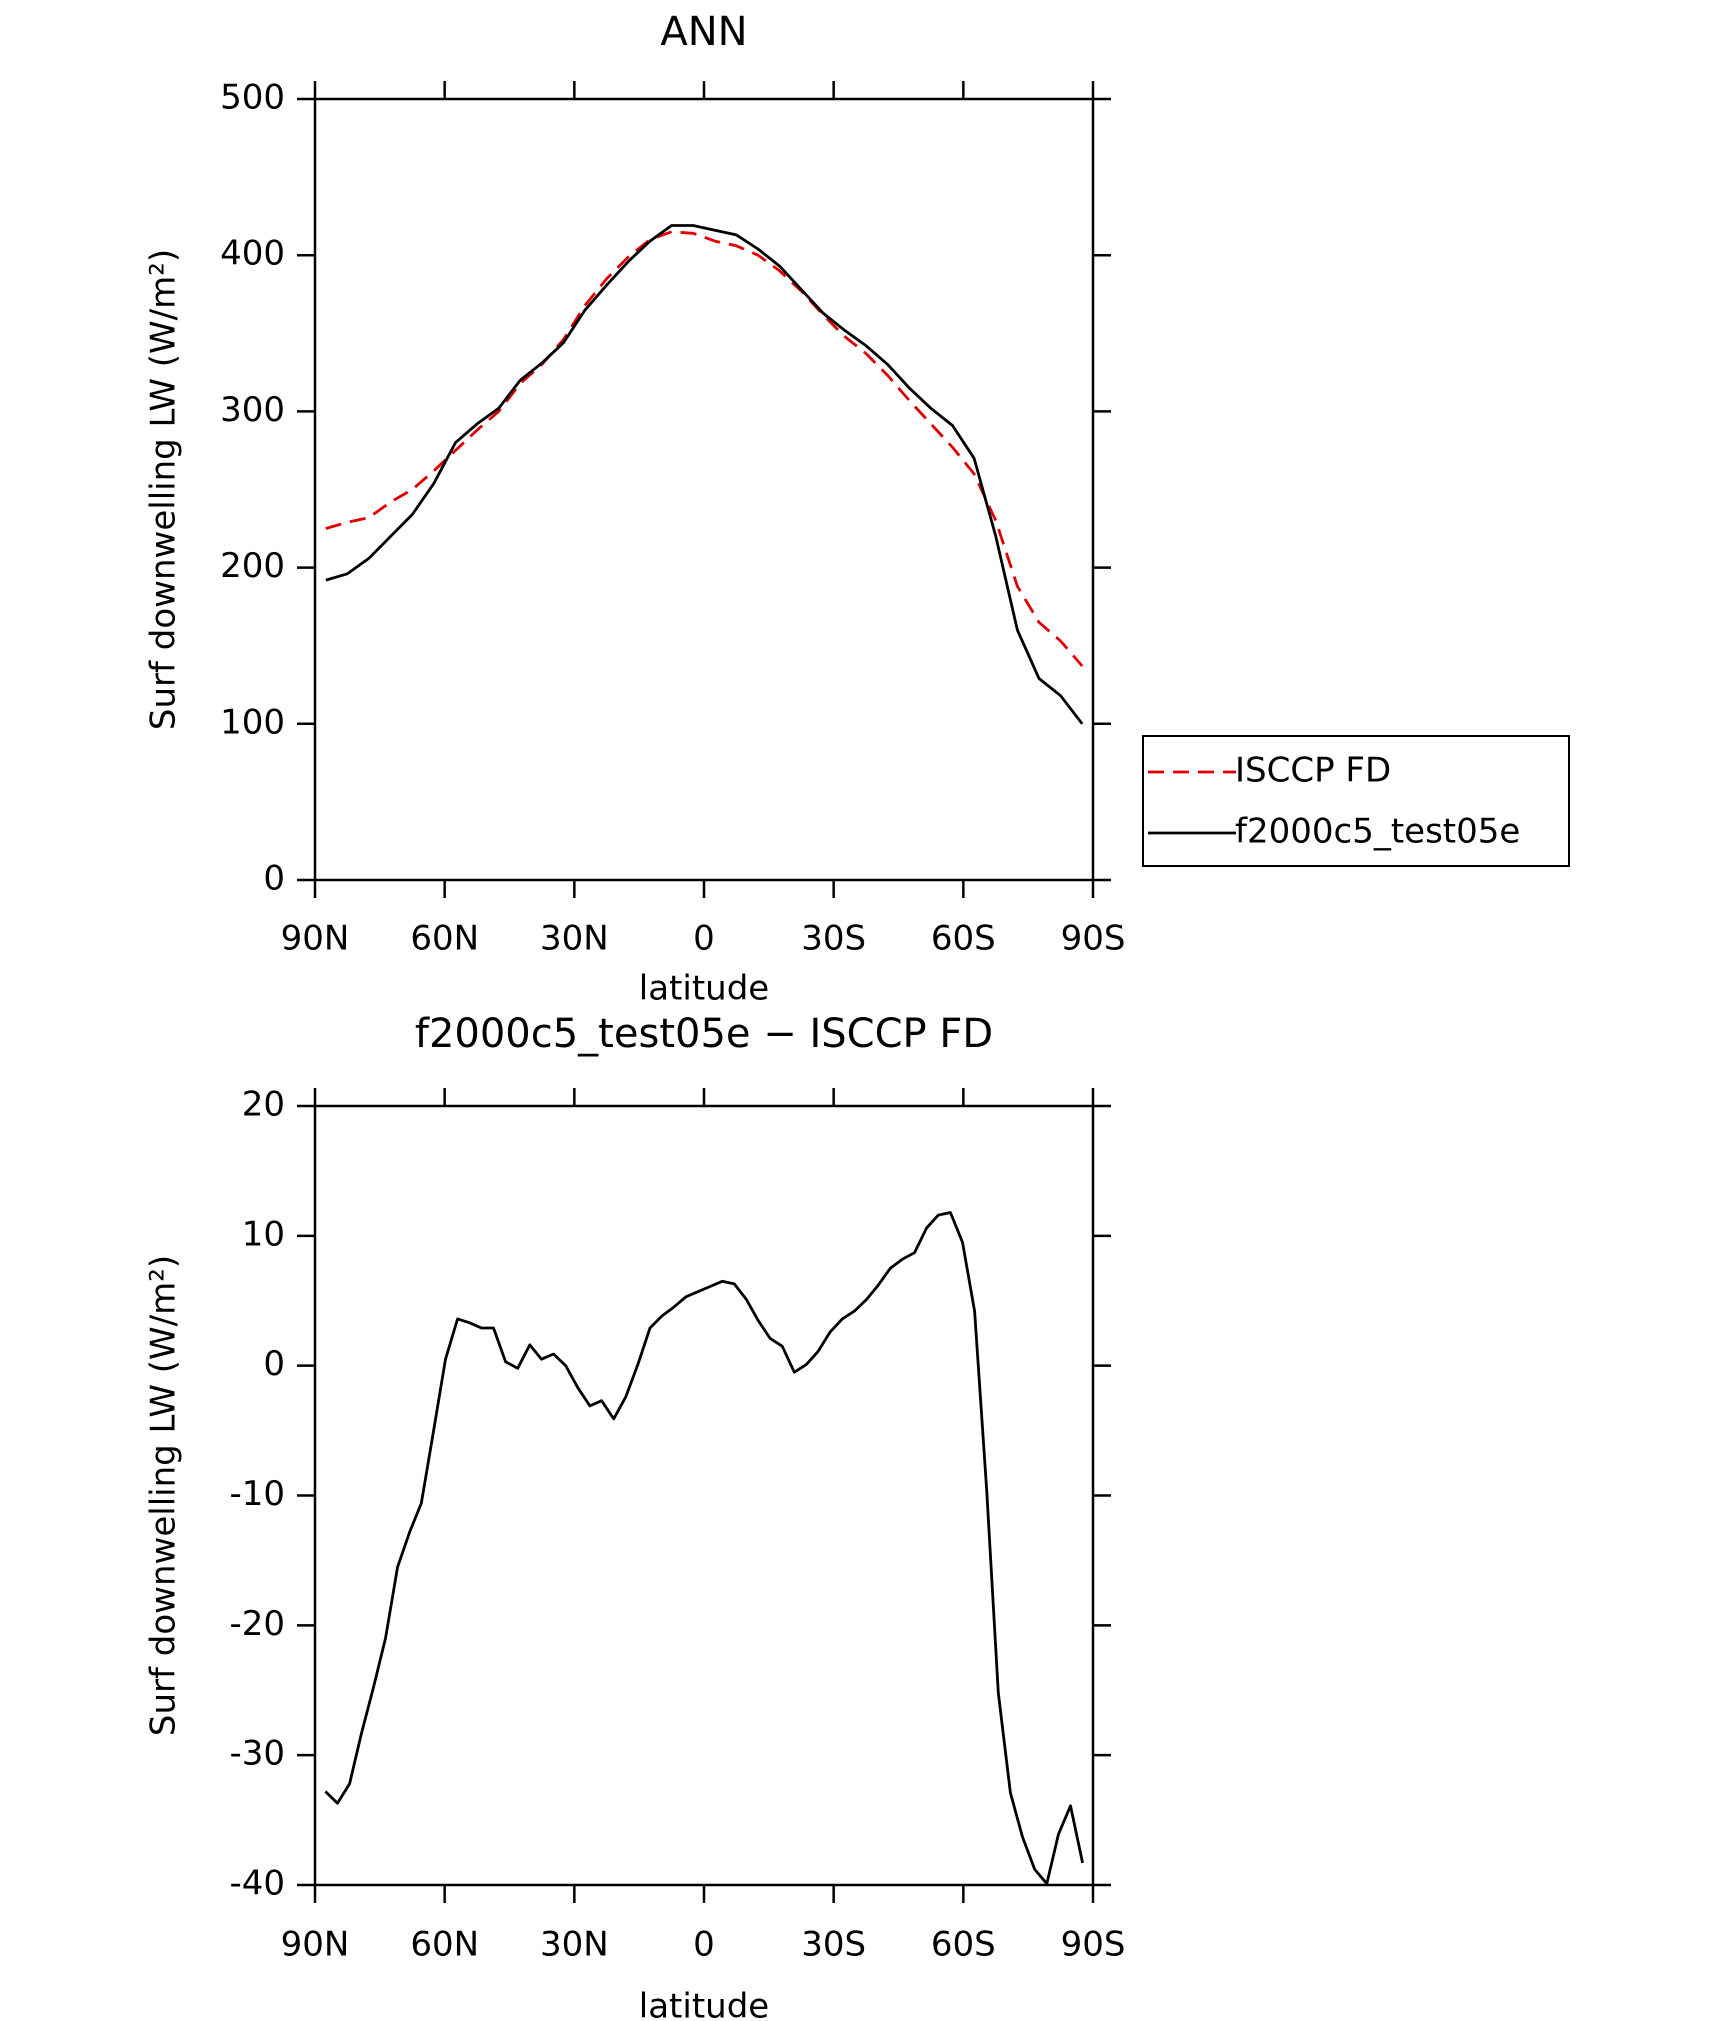  Describe the element at coordinates (263, 1234) in the screenshot. I see `y-tick-label: 10` at that location.